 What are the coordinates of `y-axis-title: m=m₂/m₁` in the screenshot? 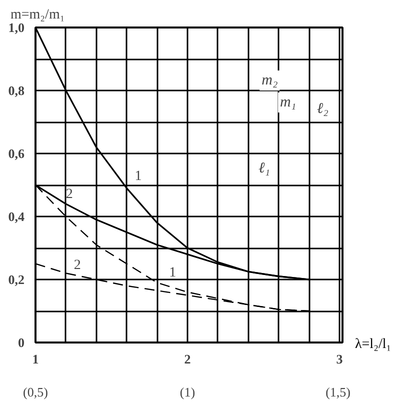 It's located at (37, 15).